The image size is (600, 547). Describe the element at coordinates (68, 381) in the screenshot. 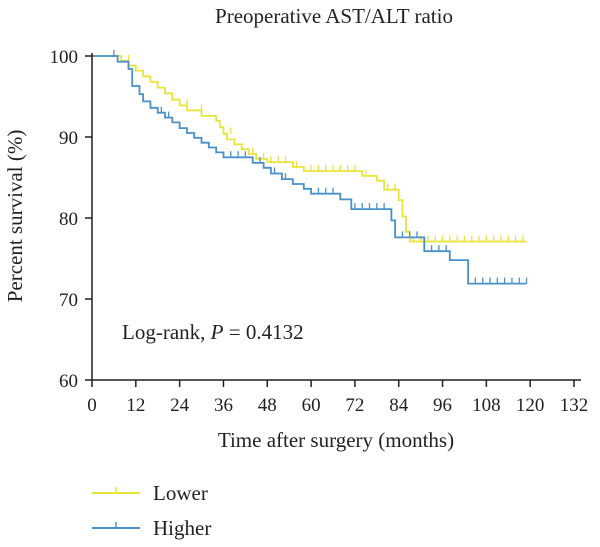

I see `y-tick-label: 60` at that location.